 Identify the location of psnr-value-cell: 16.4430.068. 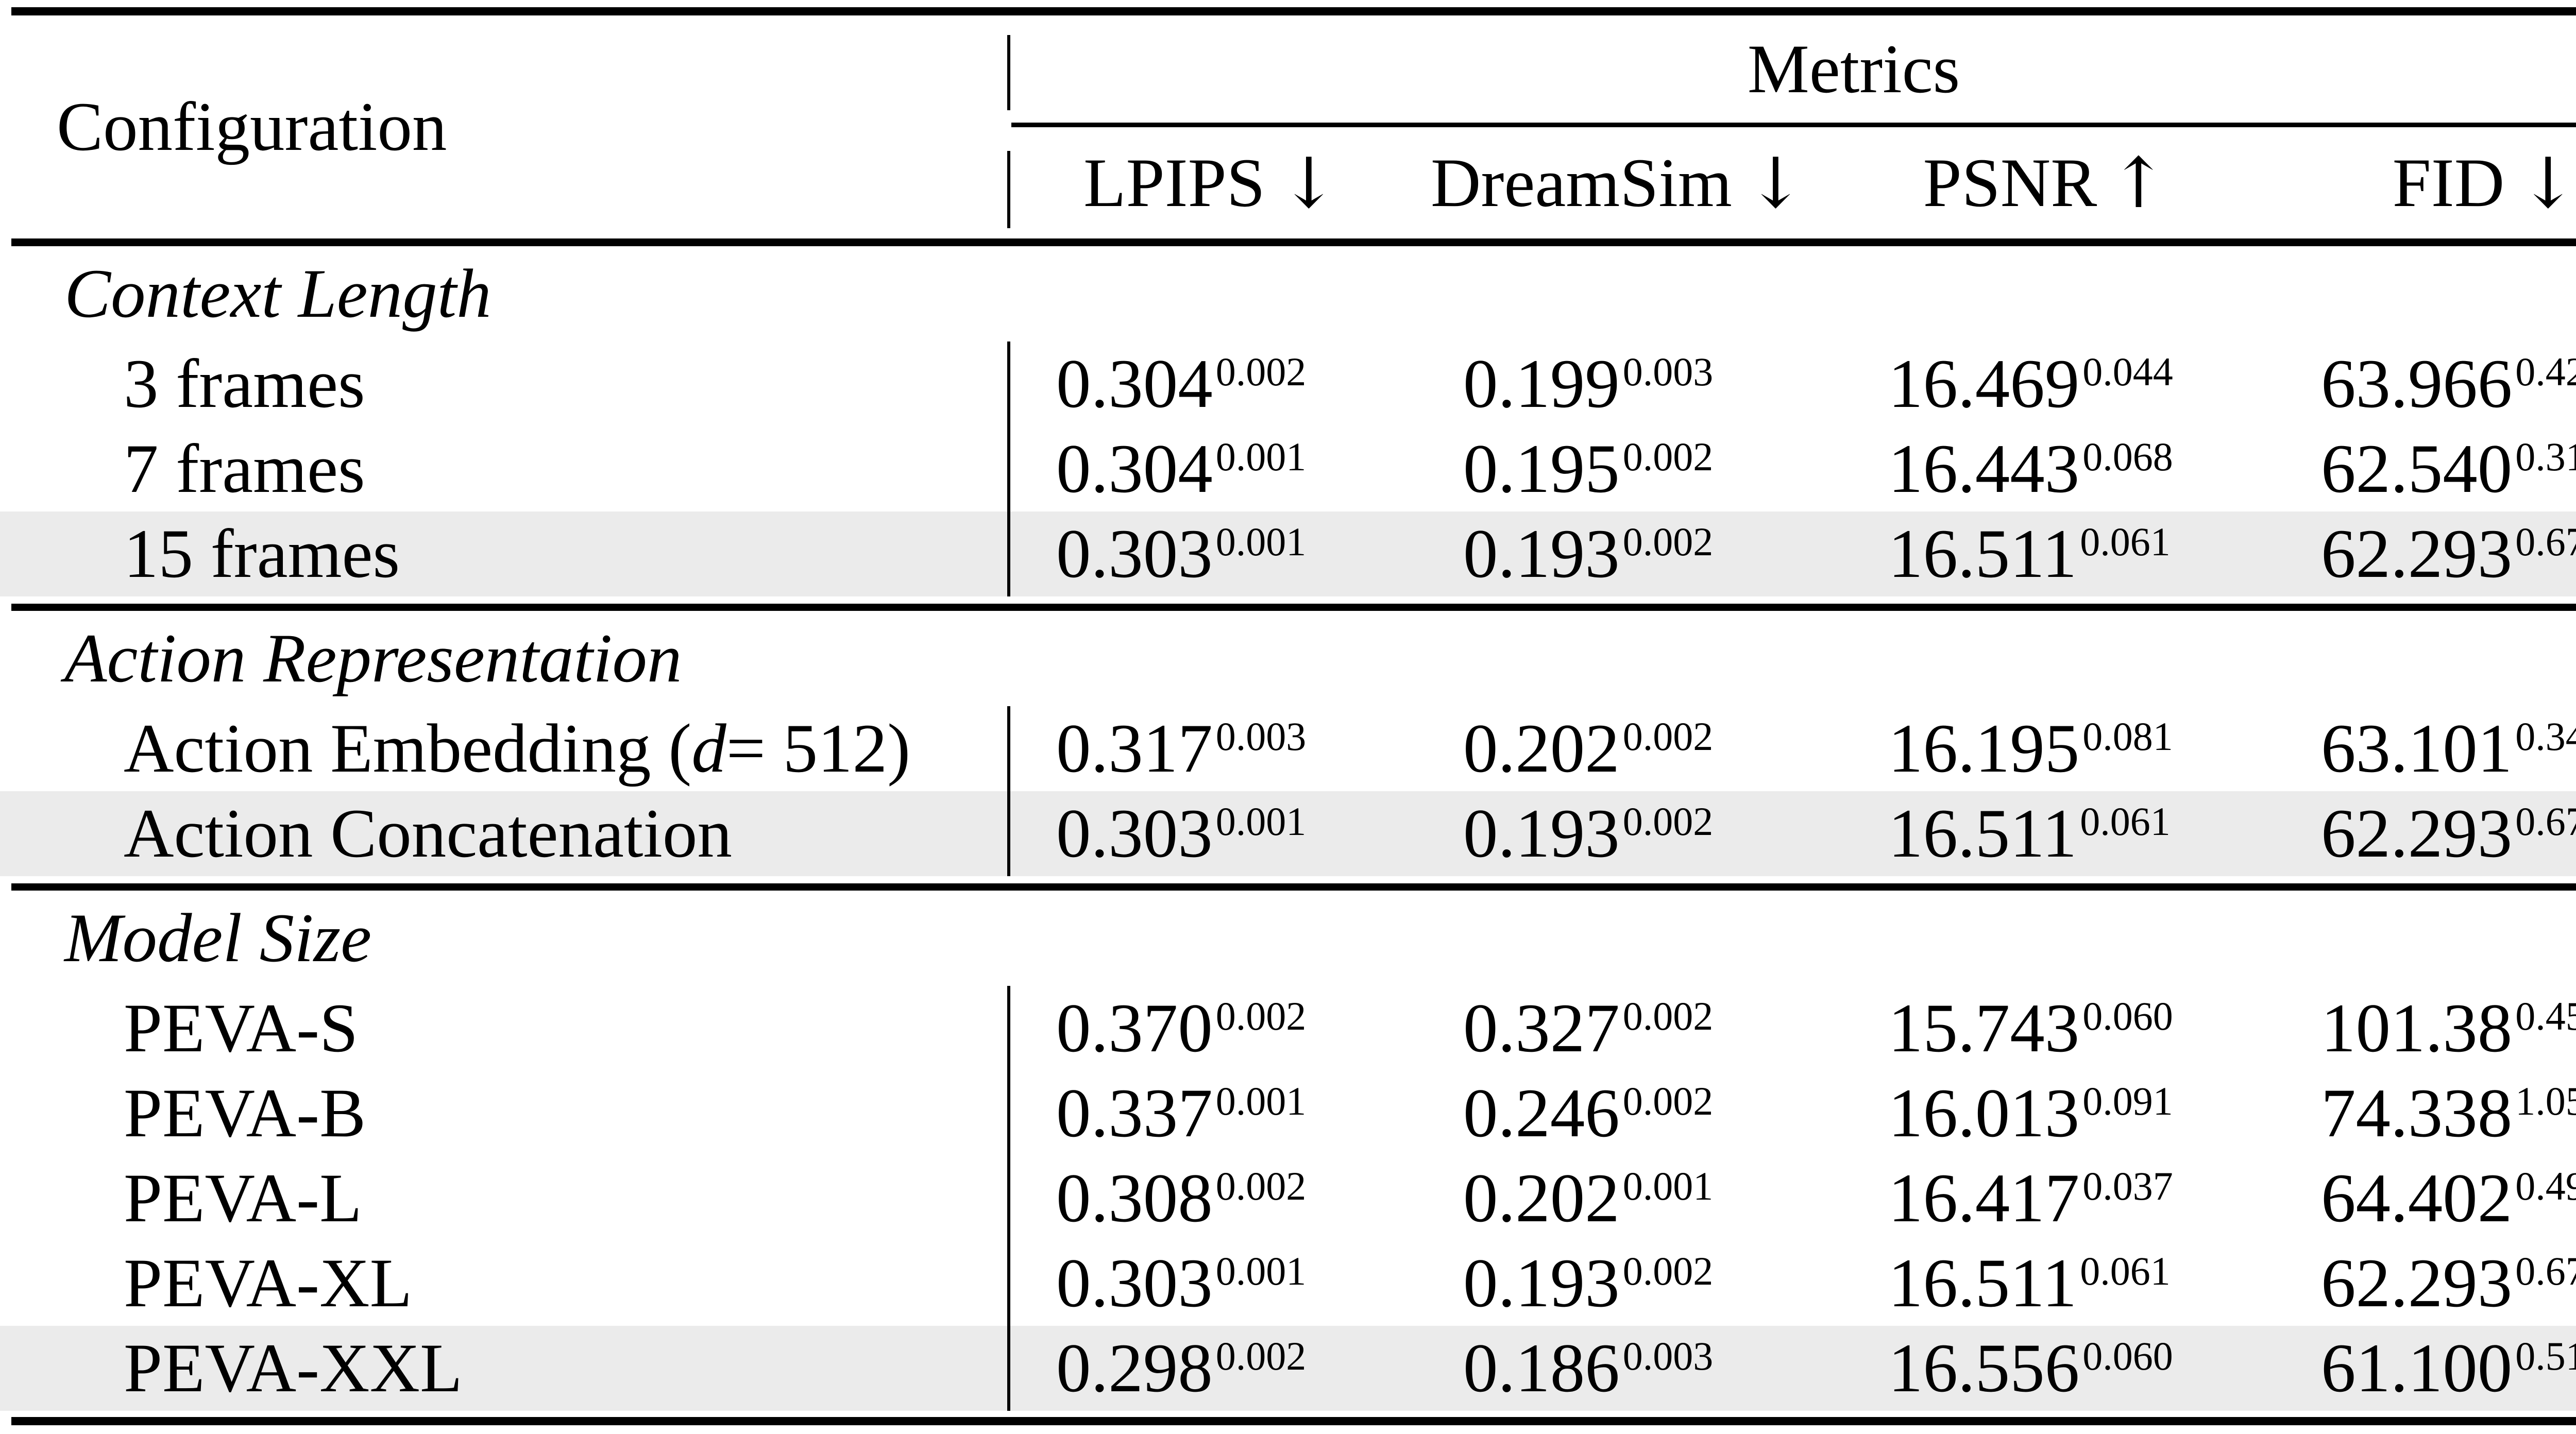
(2045, 468).